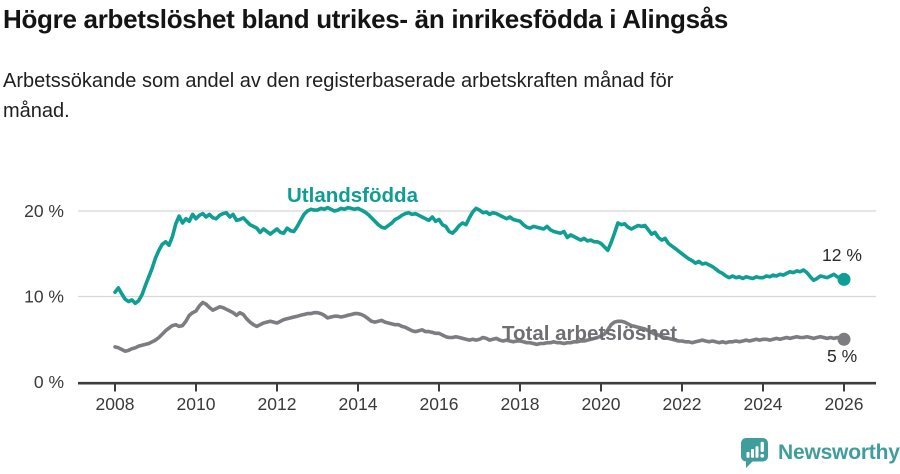  Describe the element at coordinates (44, 297) in the screenshot. I see `y-tick-label: 10 %` at that location.